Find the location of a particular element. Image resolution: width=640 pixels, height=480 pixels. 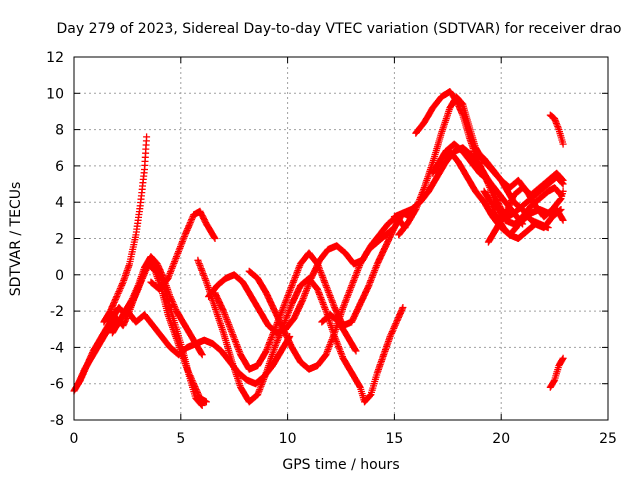

x-tick-label: 20 is located at coordinates (501, 439).